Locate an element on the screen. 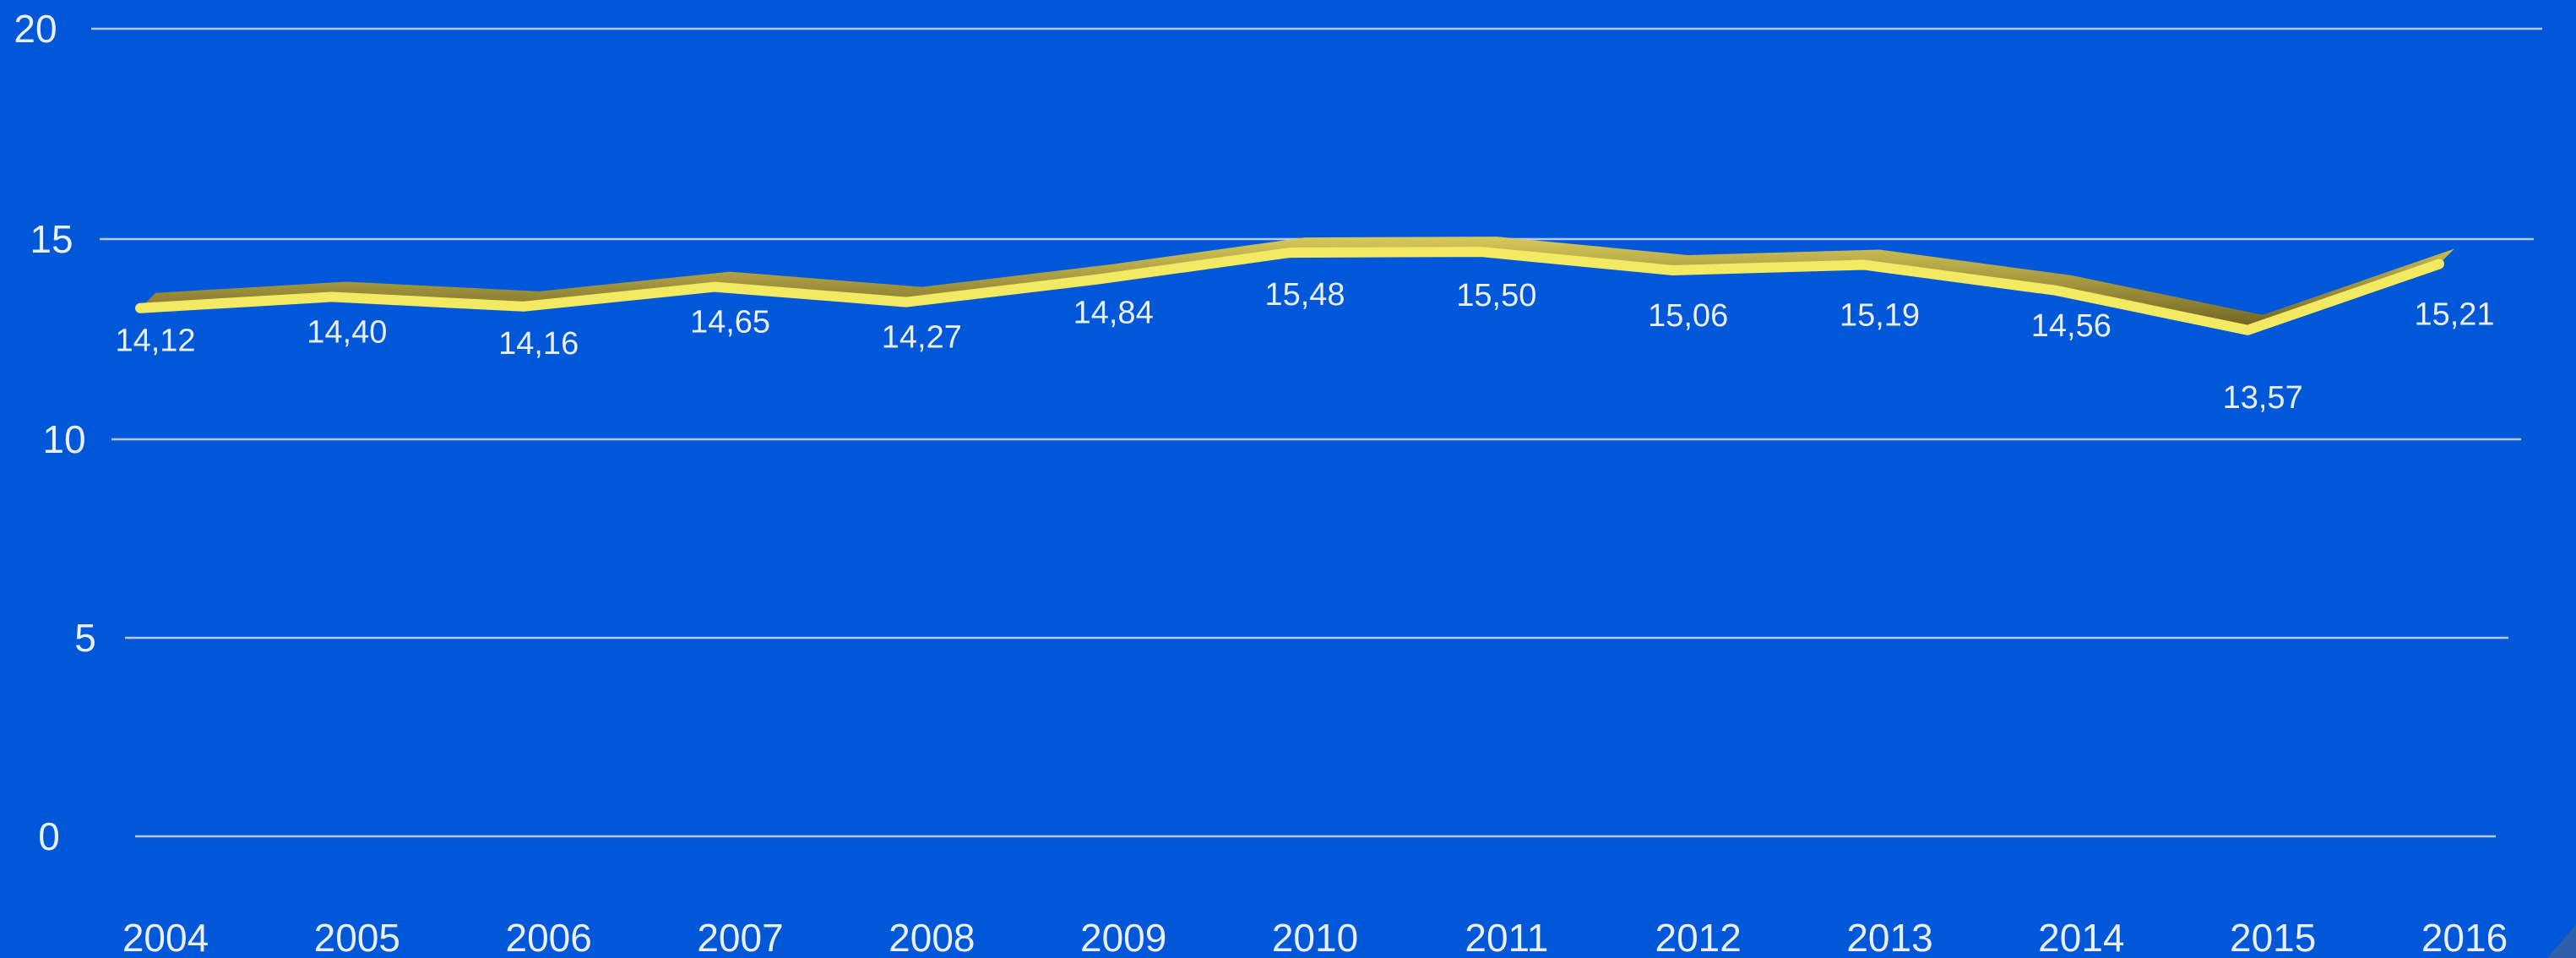 This screenshot has width=2576, height=958. series-ribbon is located at coordinates (1297, 283).